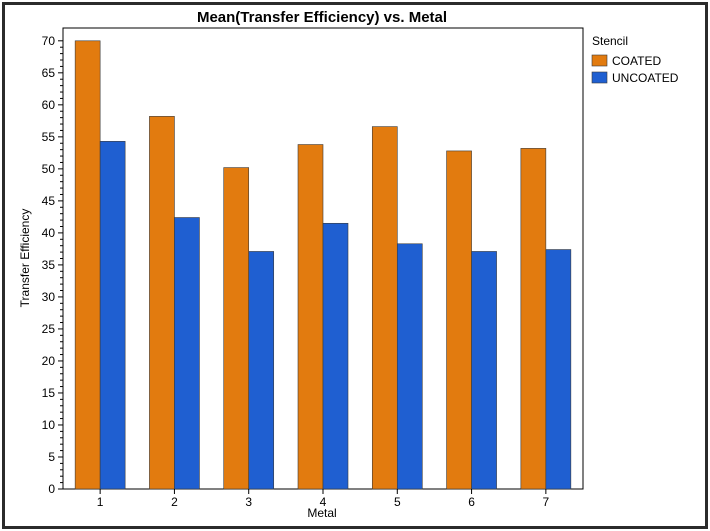 The image size is (710, 531). What do you see at coordinates (49, 105) in the screenshot?
I see `y-tick-label: 60` at bounding box center [49, 105].